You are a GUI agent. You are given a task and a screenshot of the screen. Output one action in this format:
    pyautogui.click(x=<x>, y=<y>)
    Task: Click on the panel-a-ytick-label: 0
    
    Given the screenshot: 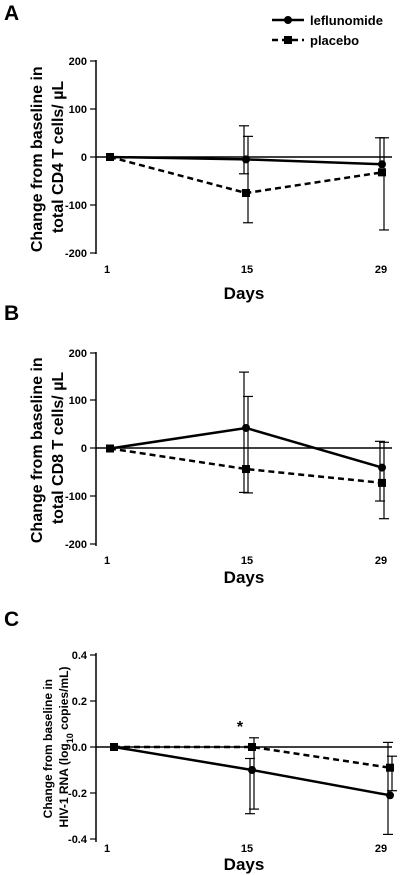 What is the action you would take?
    pyautogui.click(x=84, y=158)
    